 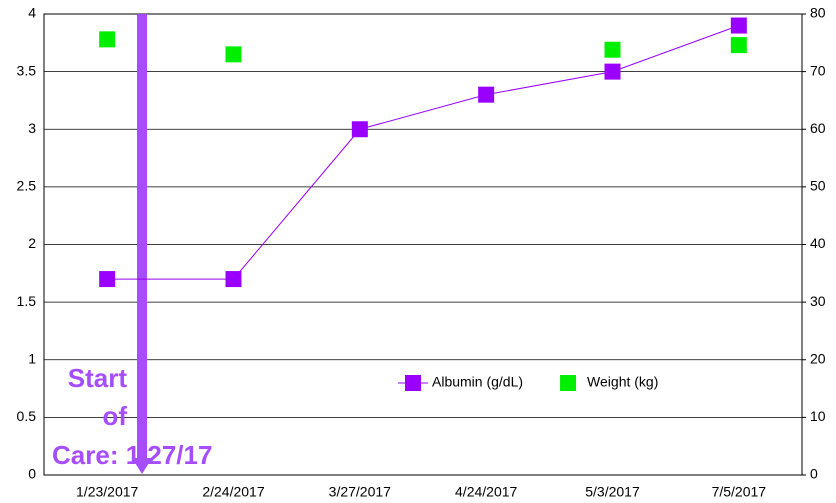 What do you see at coordinates (107, 492) in the screenshot?
I see `x-tick-label: 1/23/2017` at bounding box center [107, 492].